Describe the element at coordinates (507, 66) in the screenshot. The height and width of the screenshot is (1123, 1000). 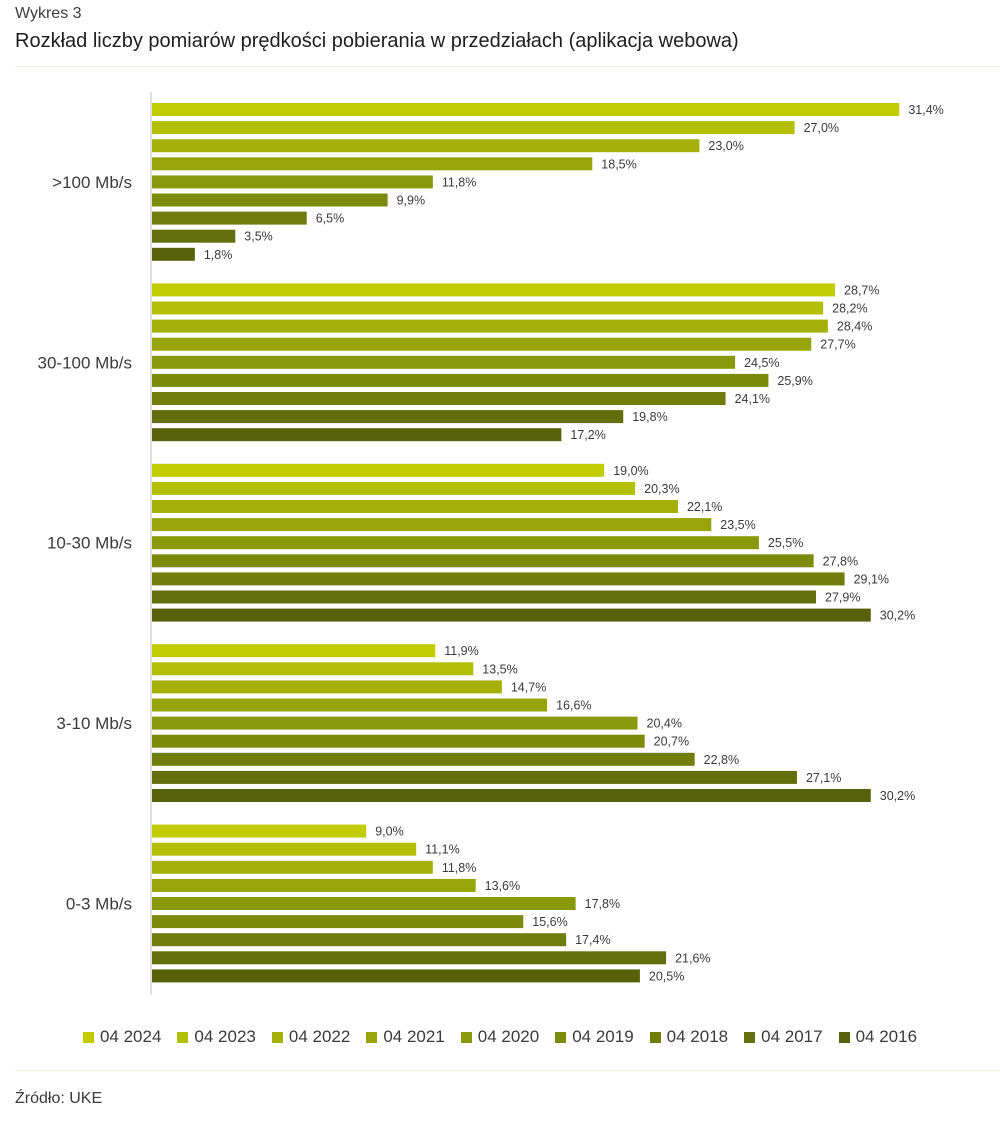
I see `top-divider` at that location.